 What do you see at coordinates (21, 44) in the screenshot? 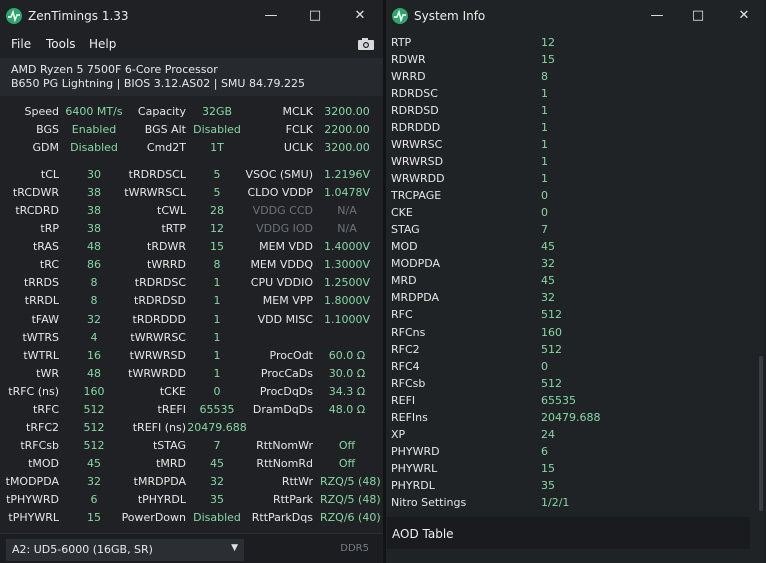
I see `menu-file: File` at bounding box center [21, 44].